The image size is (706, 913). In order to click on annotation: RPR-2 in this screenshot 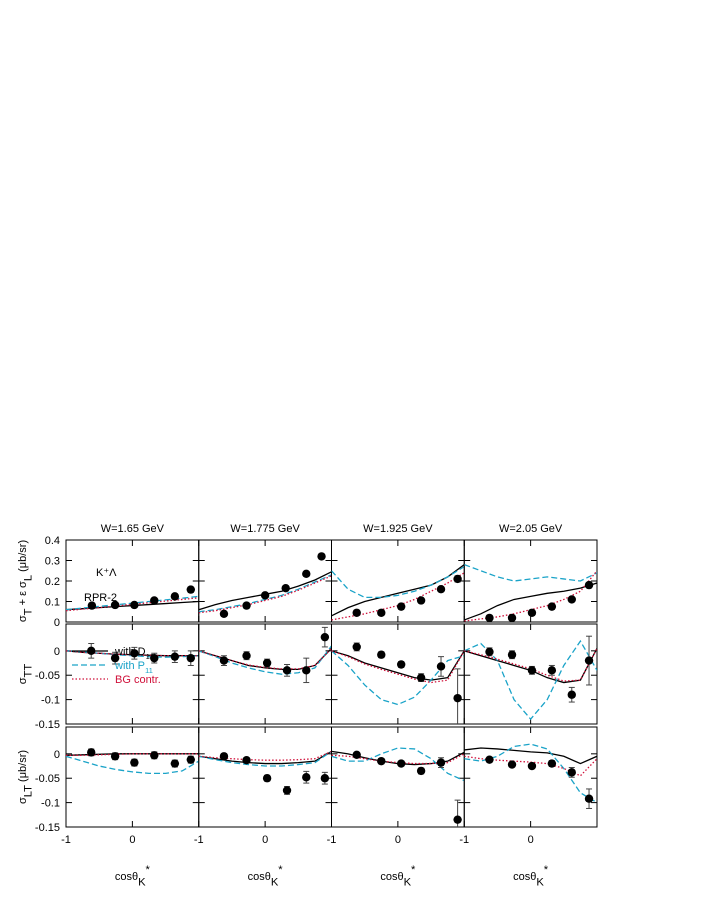, I will do `click(100, 598)`.